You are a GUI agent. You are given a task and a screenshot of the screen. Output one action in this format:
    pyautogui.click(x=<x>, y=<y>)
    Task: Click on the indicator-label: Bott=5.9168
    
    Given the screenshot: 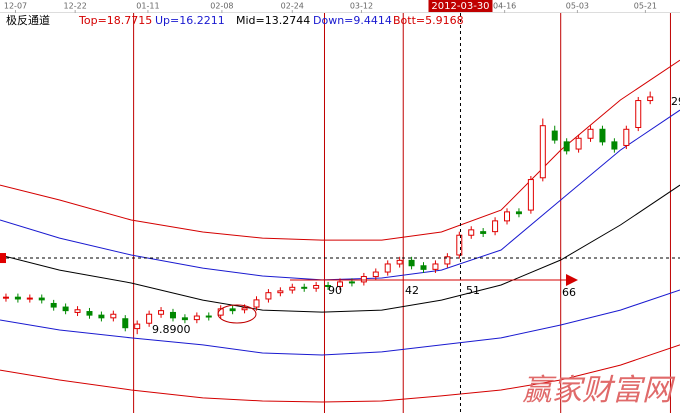 What is the action you would take?
    pyautogui.click(x=428, y=20)
    